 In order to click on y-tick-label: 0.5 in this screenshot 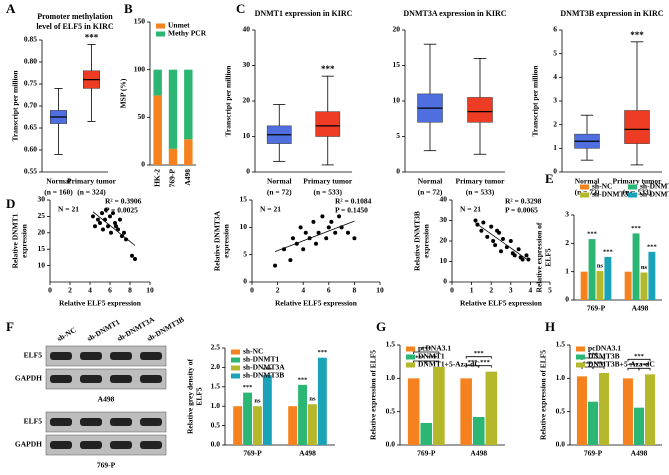, I will do `click(561, 410)`.